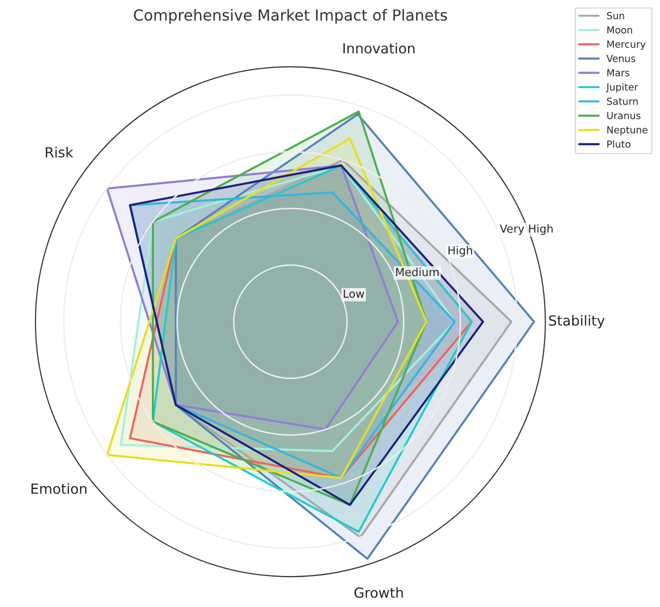  I want to click on legend-label: Venus, so click(621, 58).